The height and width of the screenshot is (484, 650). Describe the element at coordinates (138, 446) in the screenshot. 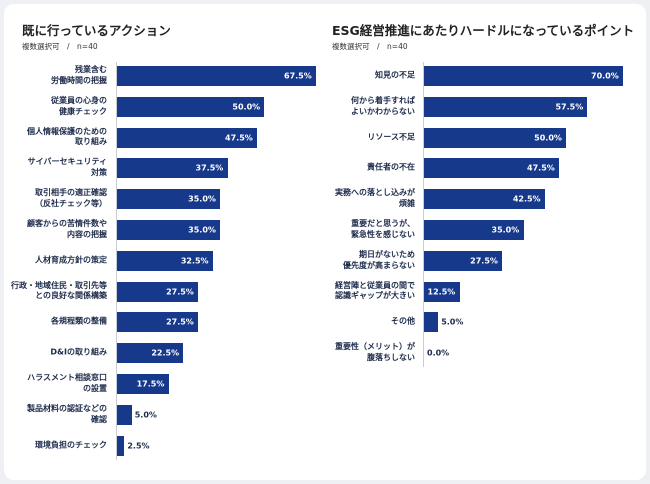

I see `value-label: 2.5%` at that location.